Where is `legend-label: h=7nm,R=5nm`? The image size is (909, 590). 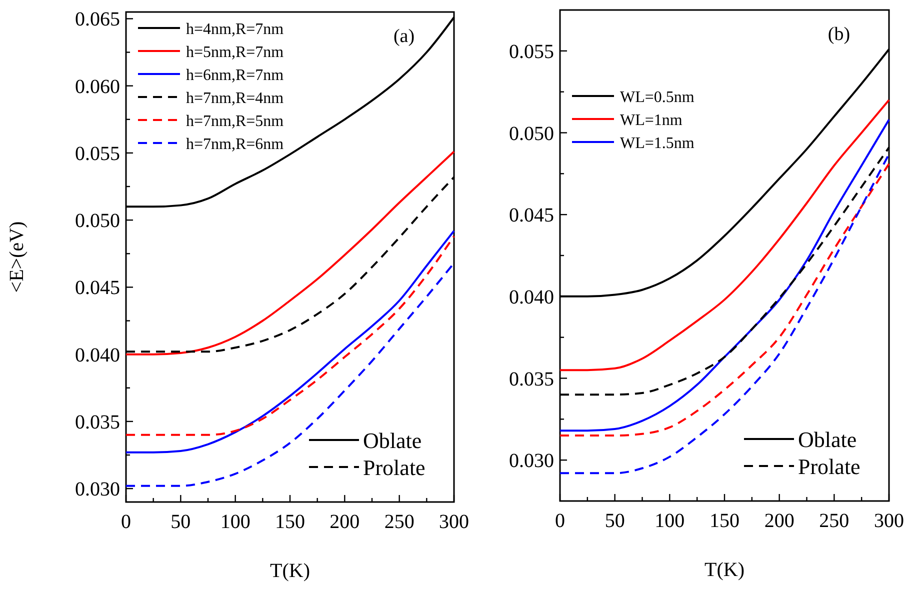 legend-label: h=7nm,R=5nm is located at coordinates (235, 121).